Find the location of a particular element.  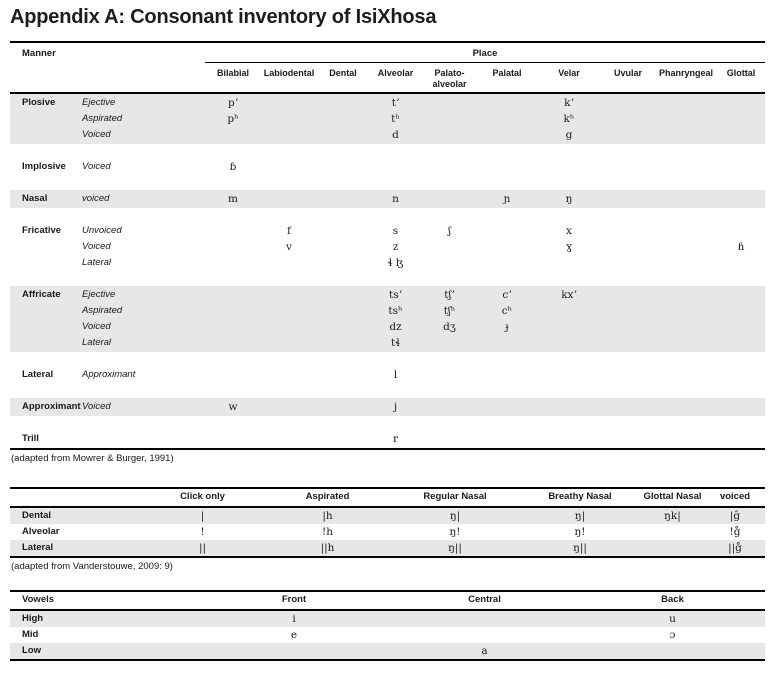

phoneme-cell: cʰ is located at coordinates (507, 311).